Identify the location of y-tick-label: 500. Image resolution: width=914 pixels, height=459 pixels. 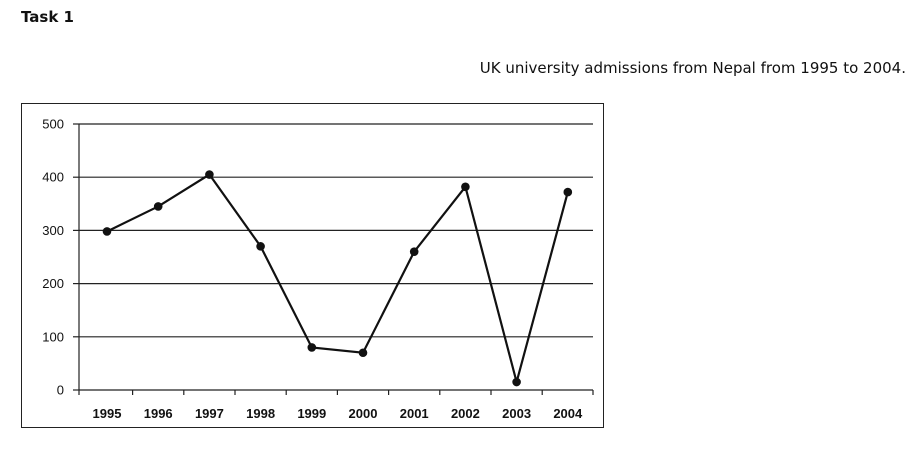
(53, 124).